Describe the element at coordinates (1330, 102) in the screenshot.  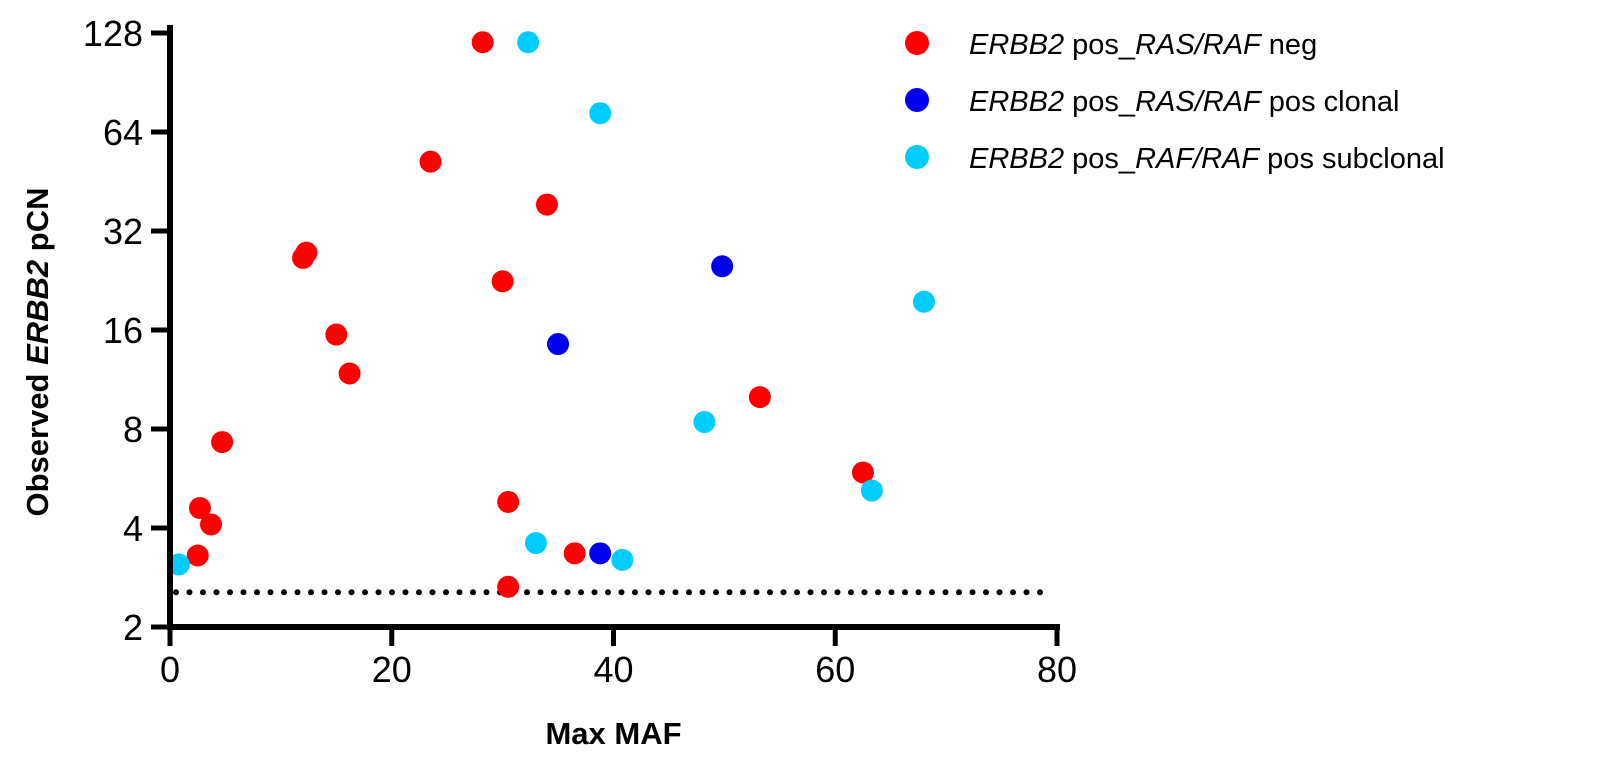
I see `legend-label-1-part-3: pos clonal` at that location.